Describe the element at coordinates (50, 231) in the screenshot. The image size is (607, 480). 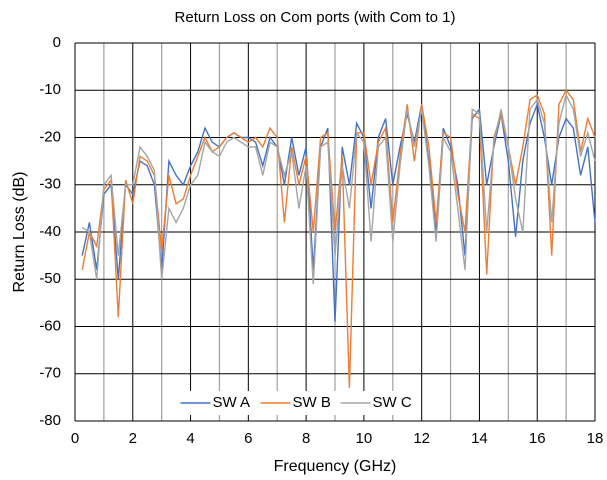
I see `y-tick-label: -40` at that location.